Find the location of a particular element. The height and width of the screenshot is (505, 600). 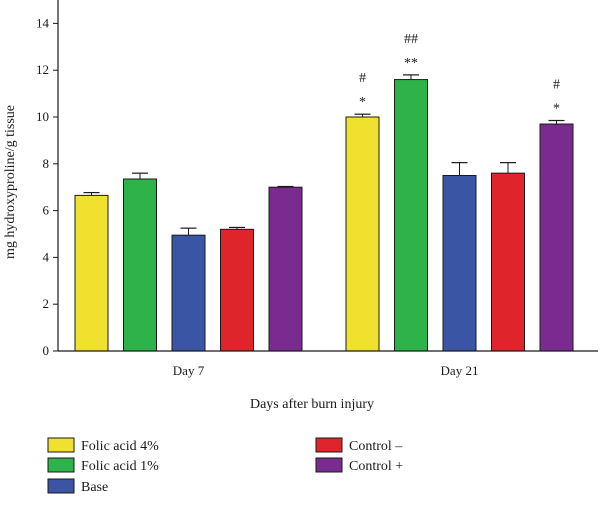

annotations-group: # * ## ** # * is located at coordinates (459, 74).